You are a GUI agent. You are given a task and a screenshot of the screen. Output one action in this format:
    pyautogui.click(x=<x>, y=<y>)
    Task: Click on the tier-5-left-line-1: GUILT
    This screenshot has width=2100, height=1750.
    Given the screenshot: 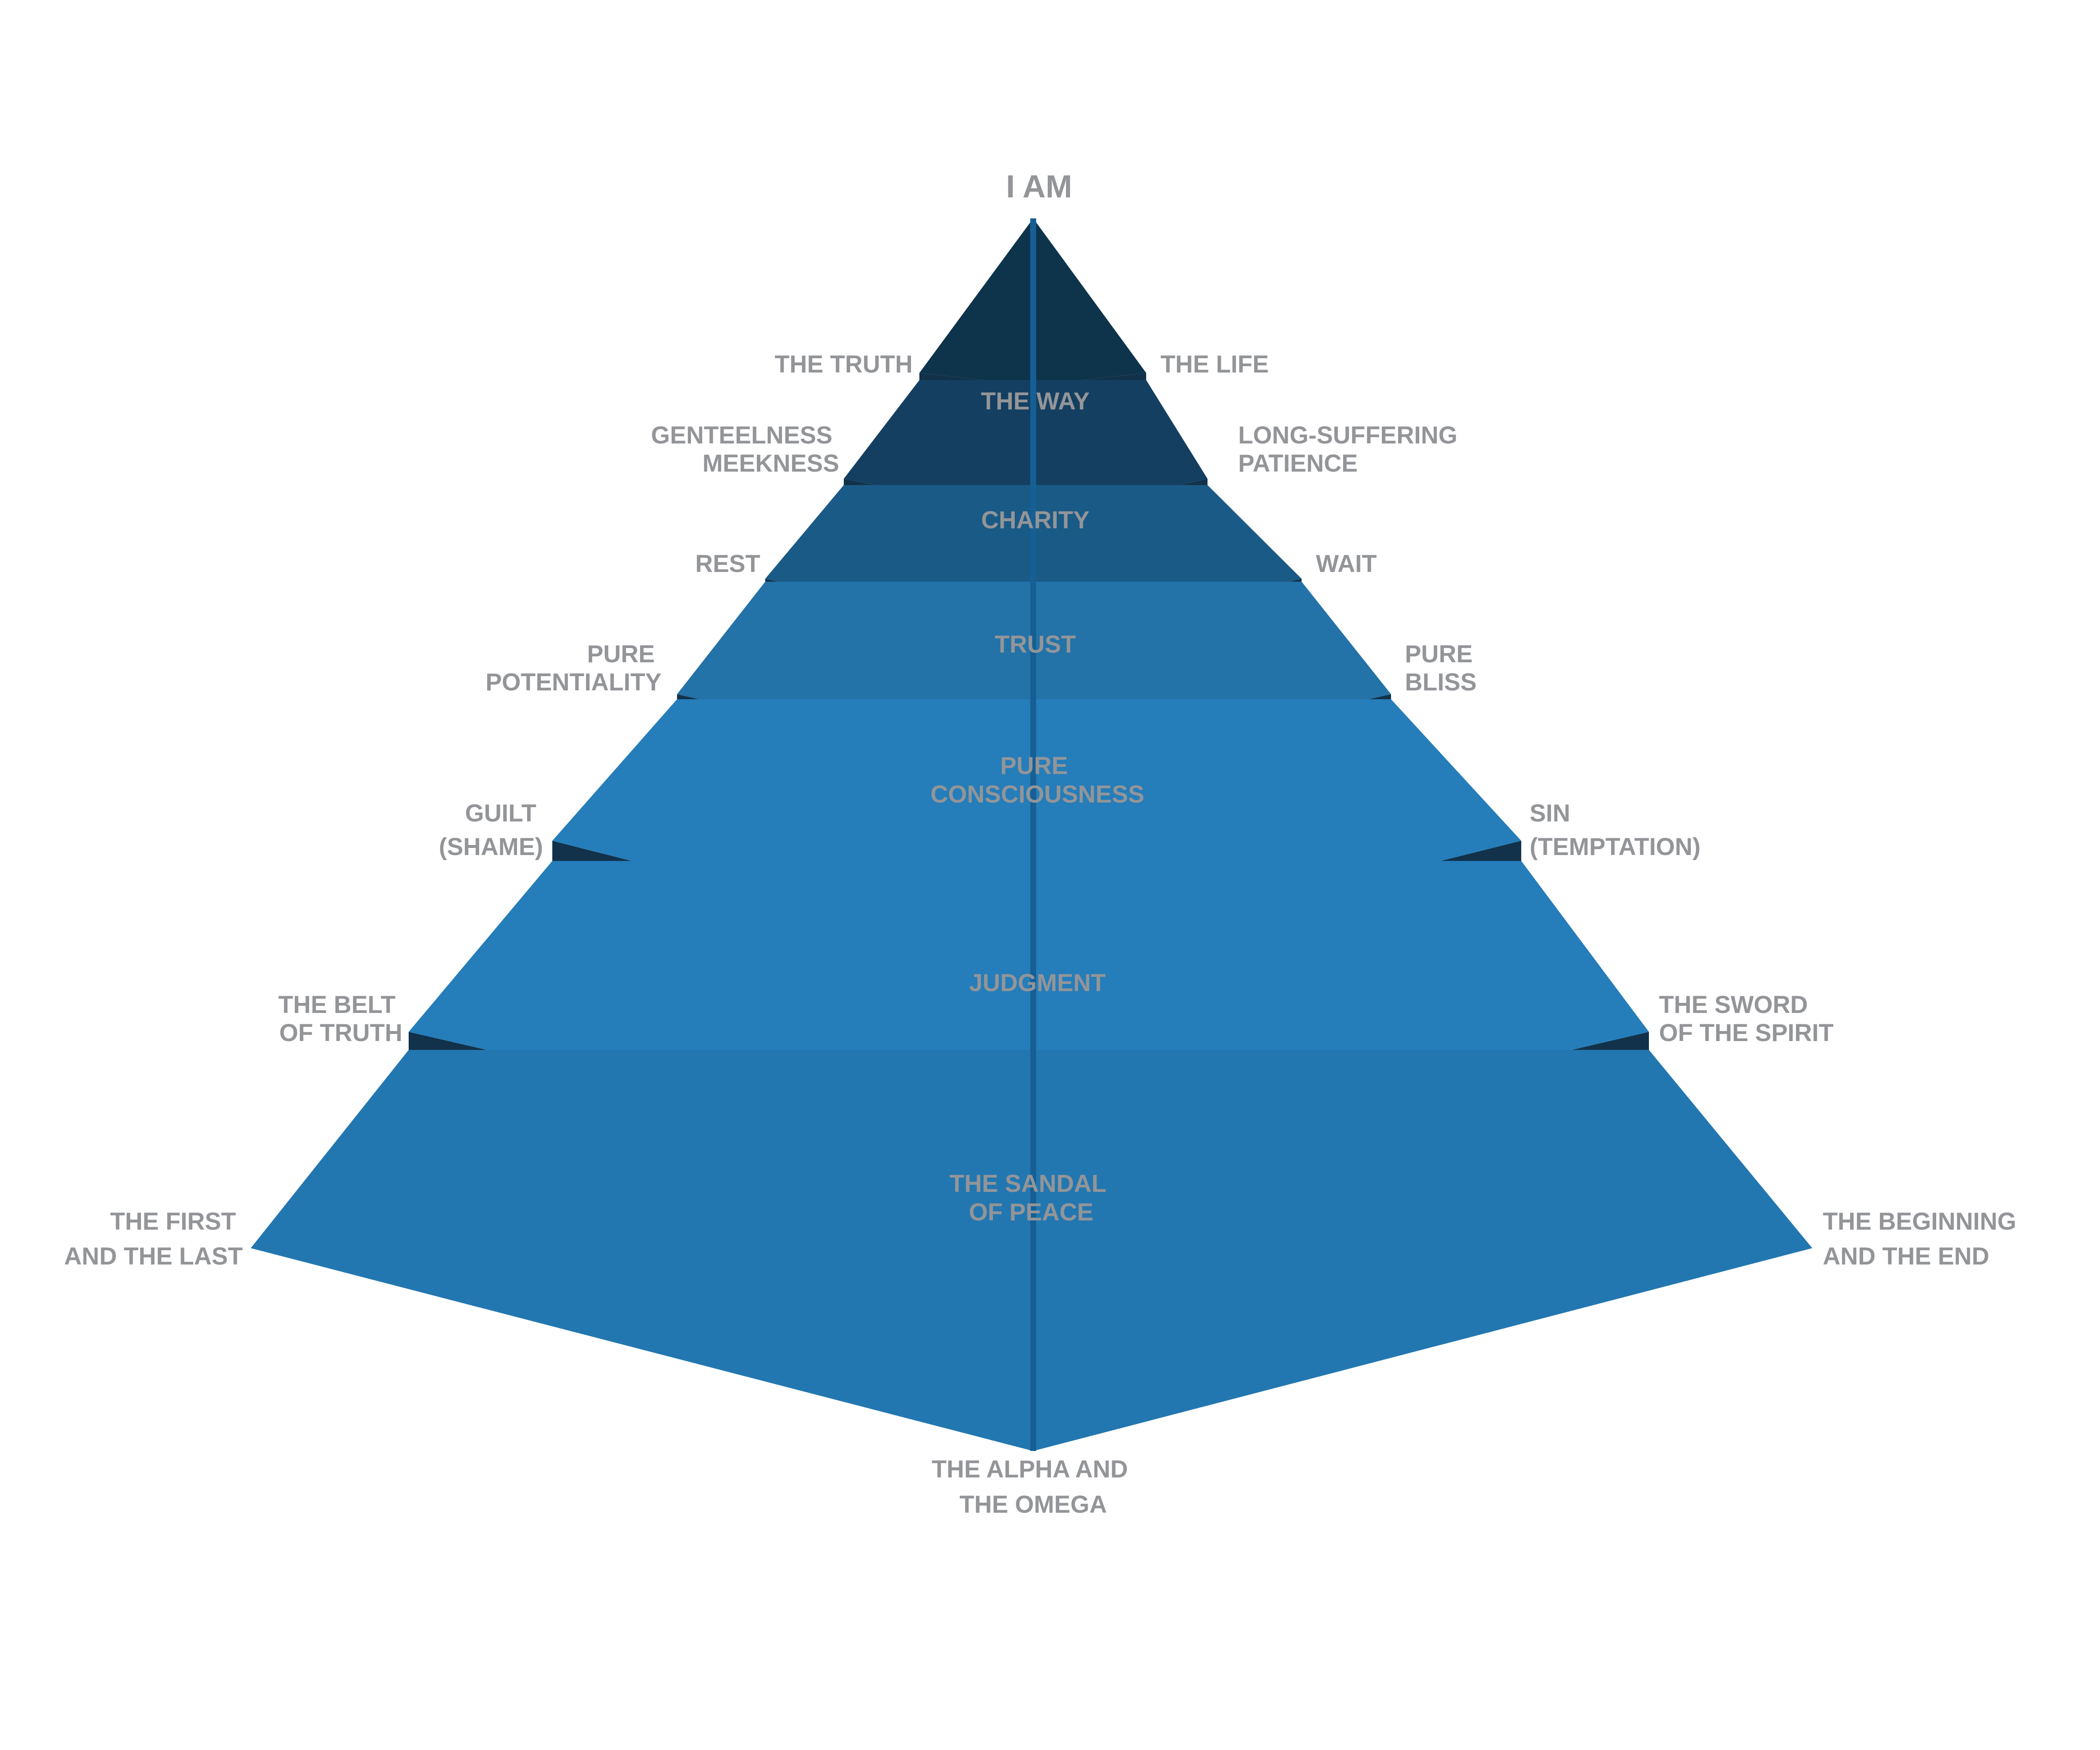 What is the action you would take?
    pyautogui.click(x=500, y=813)
    